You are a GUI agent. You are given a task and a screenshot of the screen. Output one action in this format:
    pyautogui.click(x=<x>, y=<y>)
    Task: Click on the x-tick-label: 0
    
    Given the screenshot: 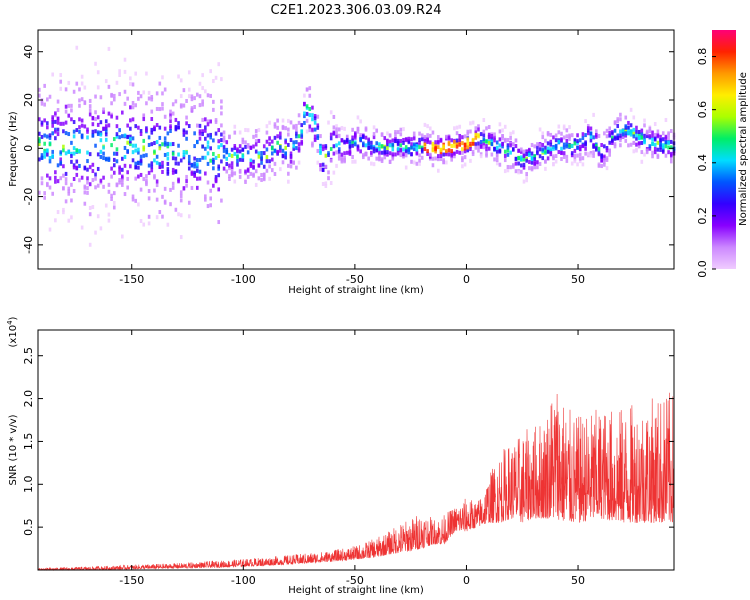 What is the action you would take?
    pyautogui.click(x=466, y=580)
    